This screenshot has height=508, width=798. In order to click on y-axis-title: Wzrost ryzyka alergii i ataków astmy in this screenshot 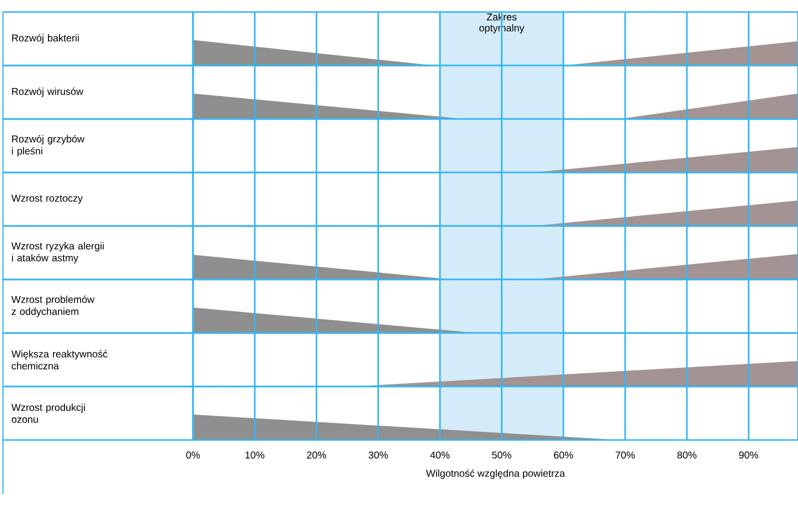, I will do `click(57, 253)`.